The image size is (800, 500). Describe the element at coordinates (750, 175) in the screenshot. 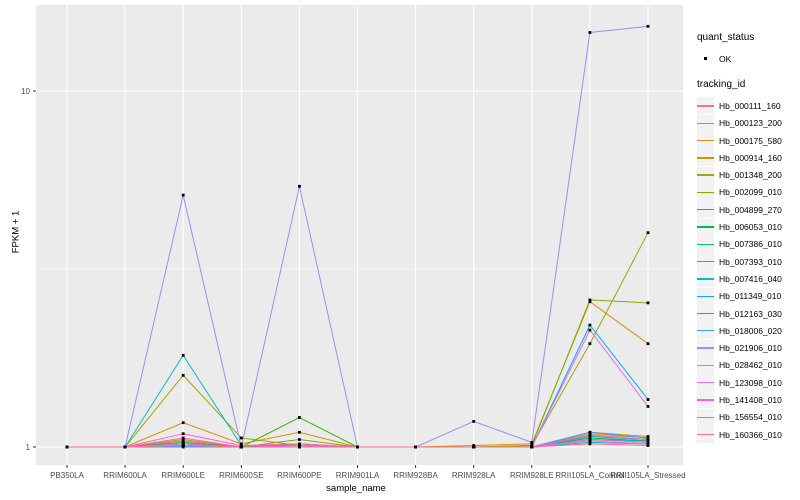

I see `legend-entry-label: Hb_001348_200` at that location.